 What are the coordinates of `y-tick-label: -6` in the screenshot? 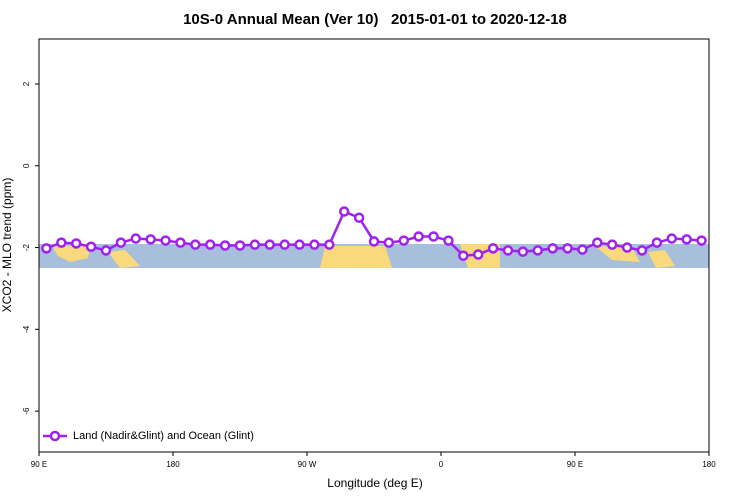 It's located at (26, 411).